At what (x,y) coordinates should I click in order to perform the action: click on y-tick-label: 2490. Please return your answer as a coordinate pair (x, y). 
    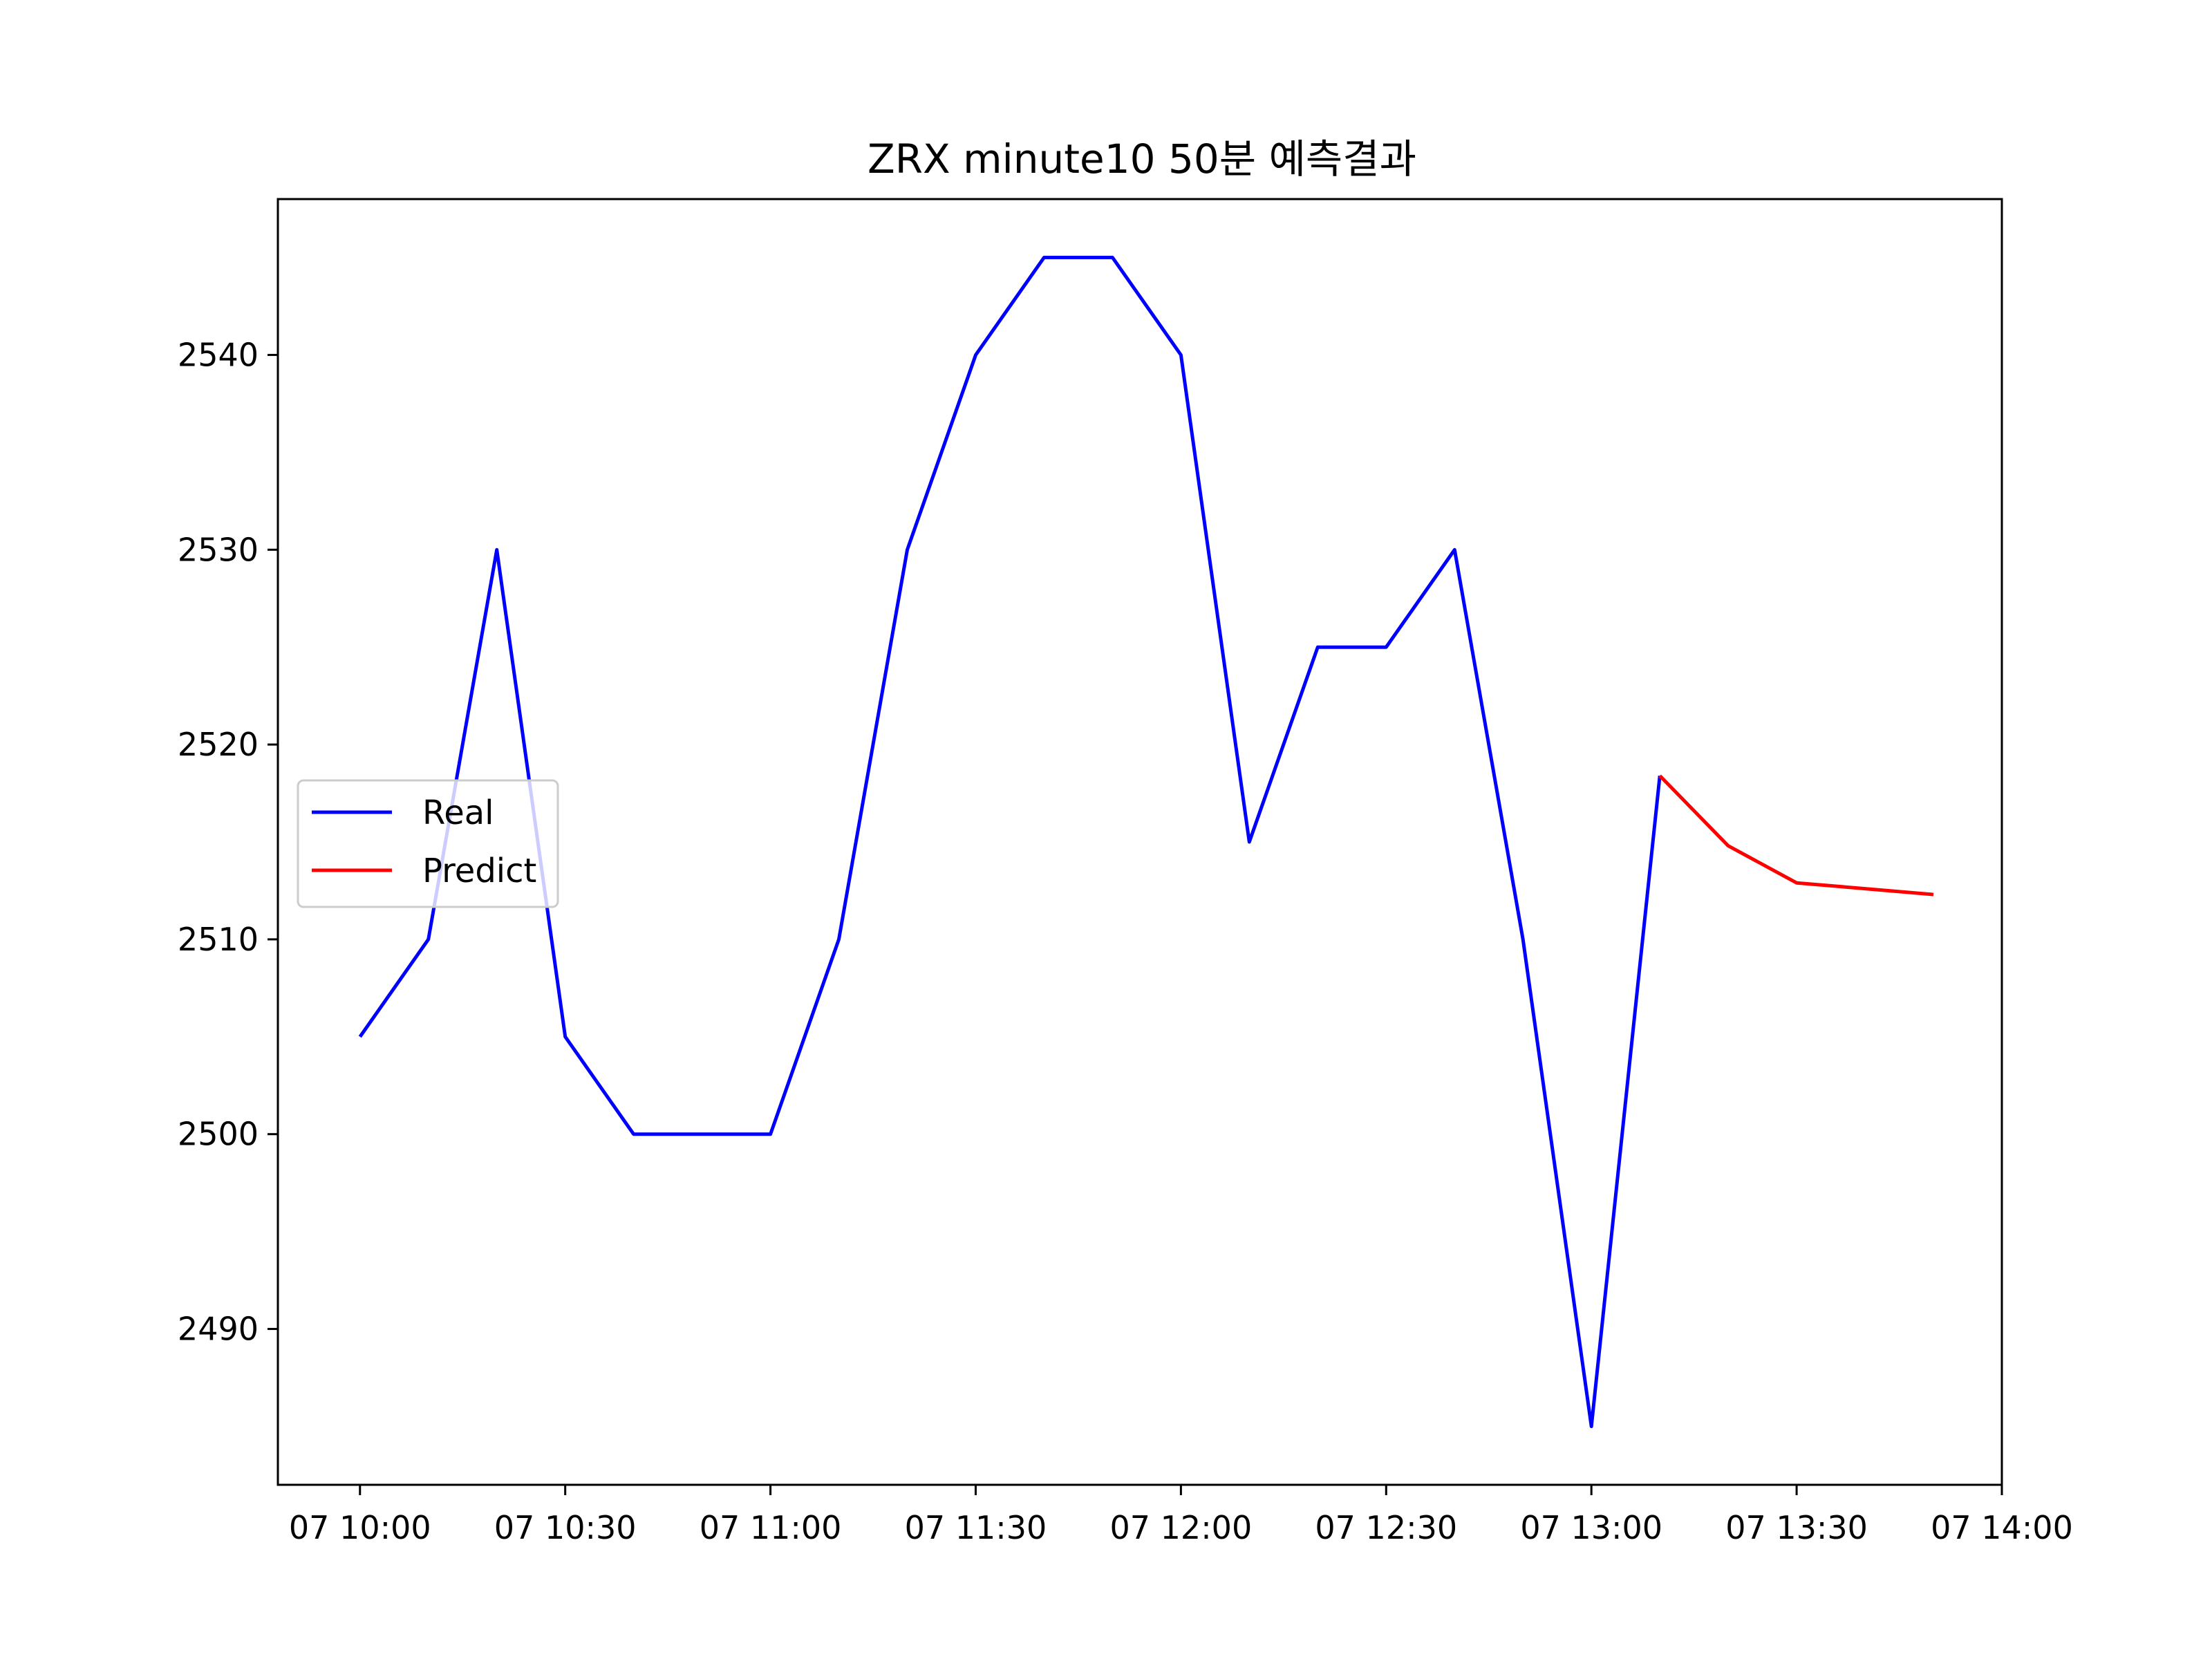
    Looking at the image, I should click on (218, 1330).